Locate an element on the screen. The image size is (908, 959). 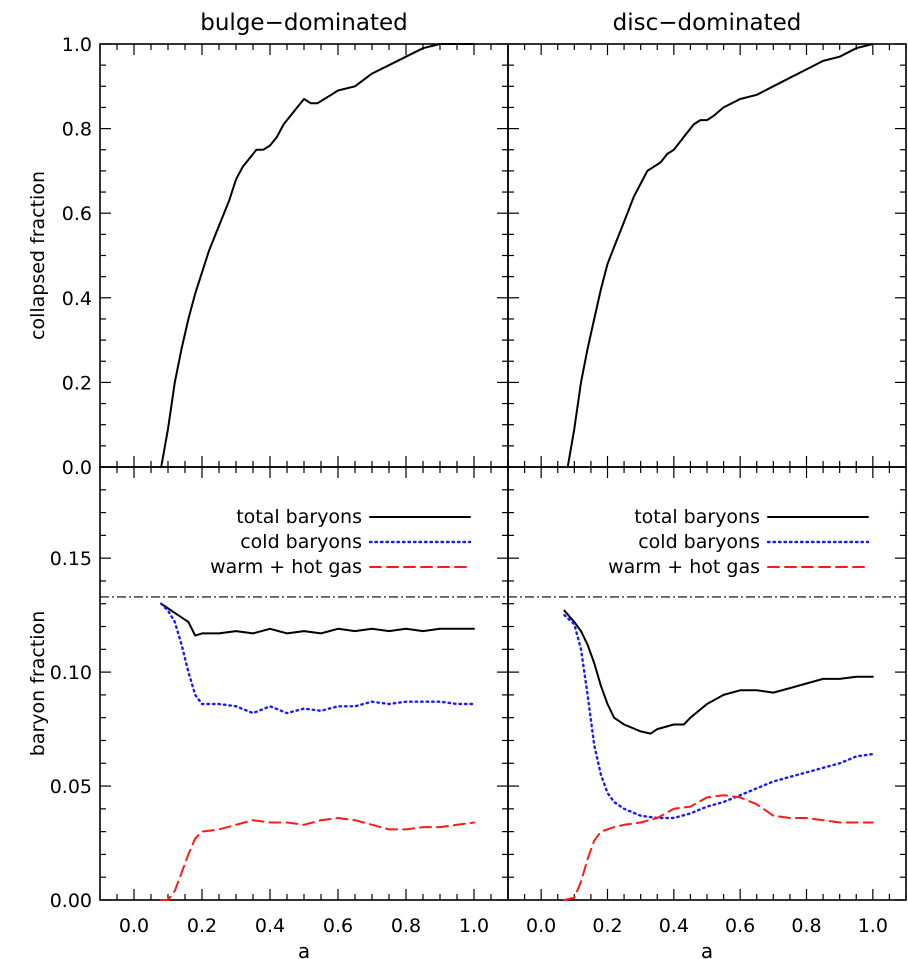
y-tick-label: 0.8 is located at coordinates (77, 130).